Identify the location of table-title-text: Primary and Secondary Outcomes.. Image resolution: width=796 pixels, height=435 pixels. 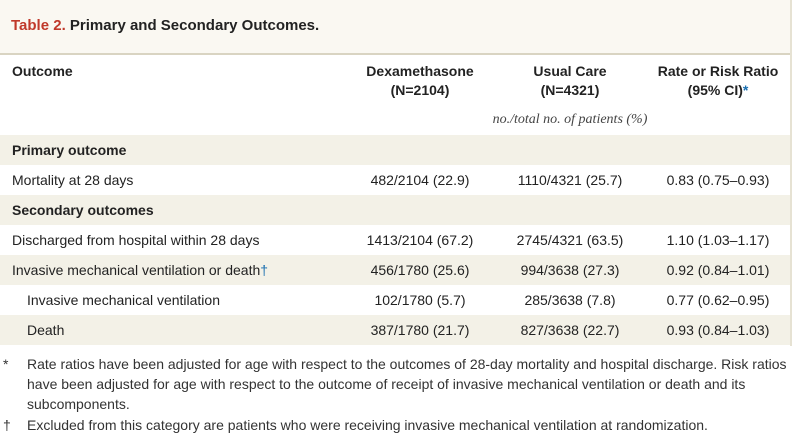
(194, 25).